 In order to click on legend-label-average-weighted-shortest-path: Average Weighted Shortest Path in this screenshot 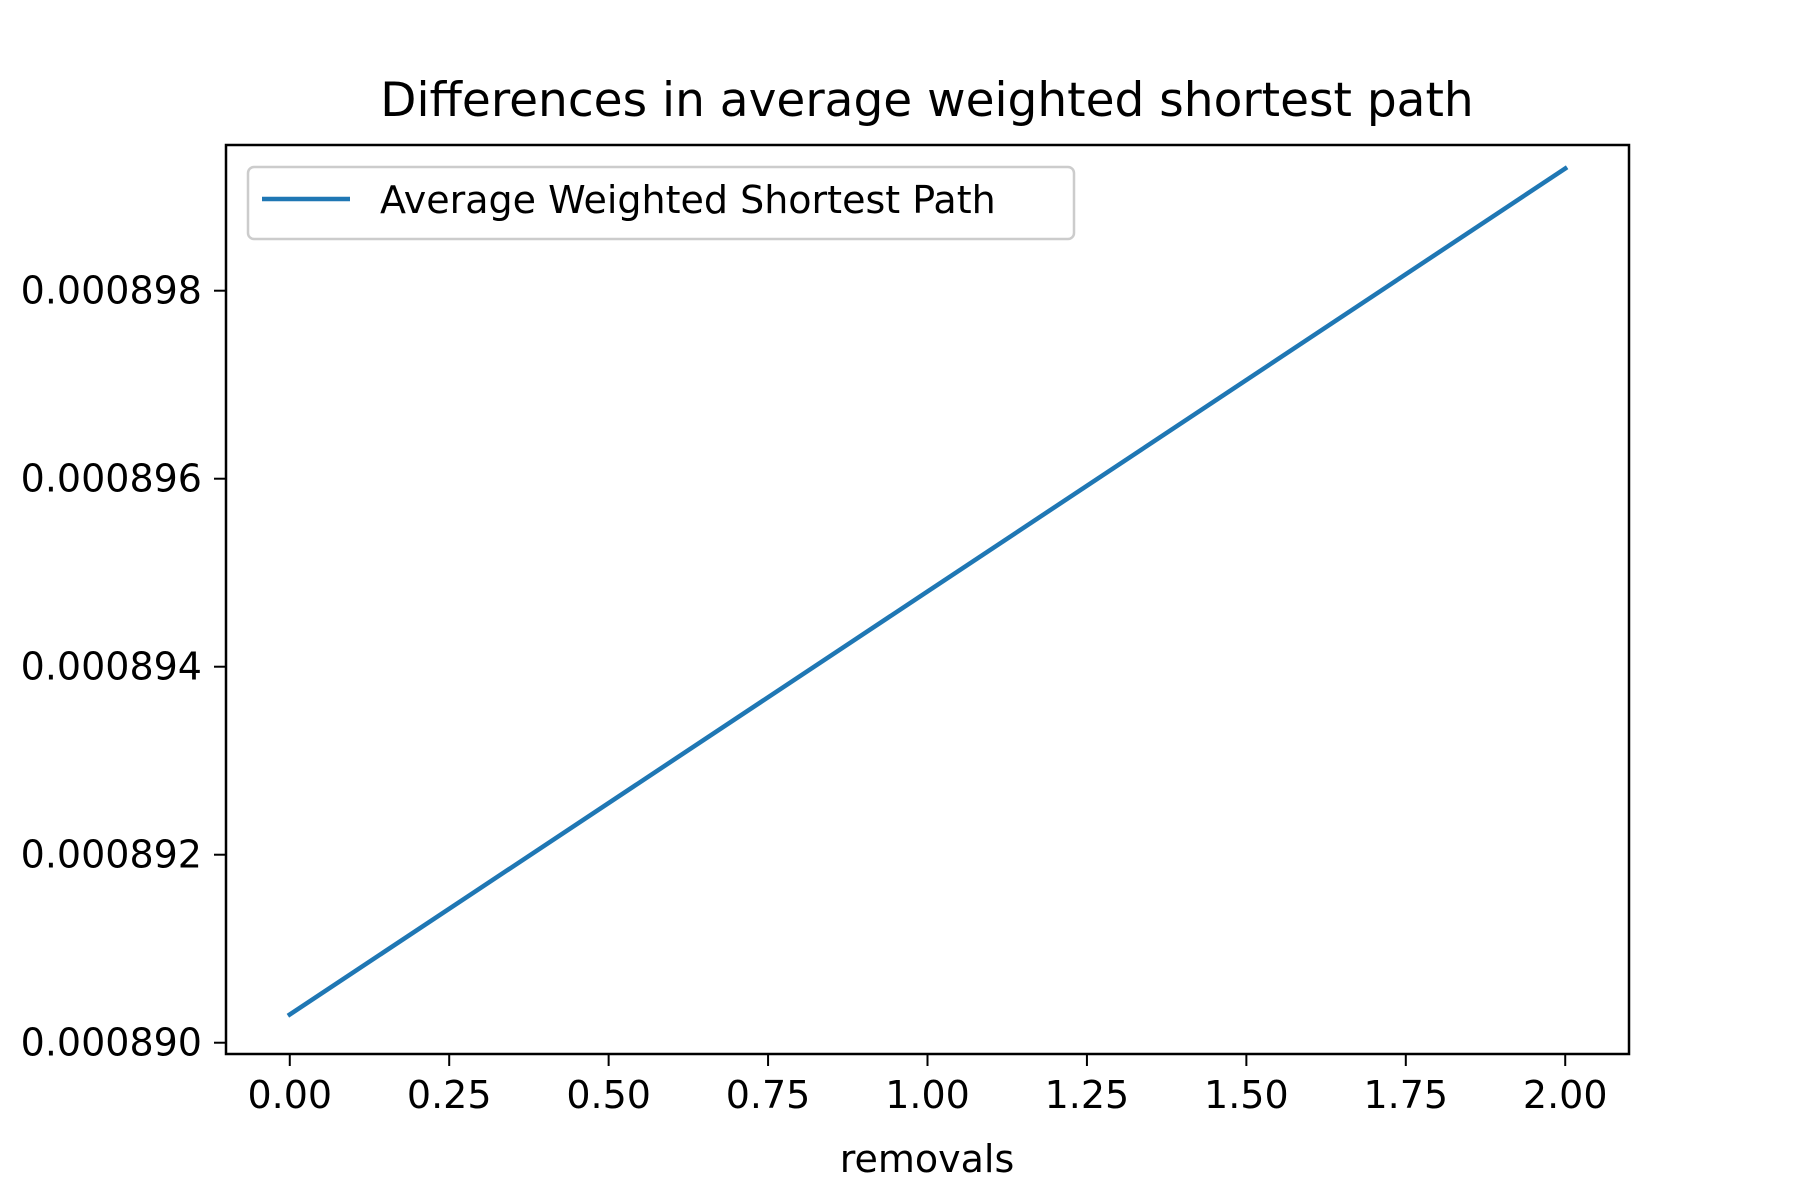, I will do `click(688, 200)`.